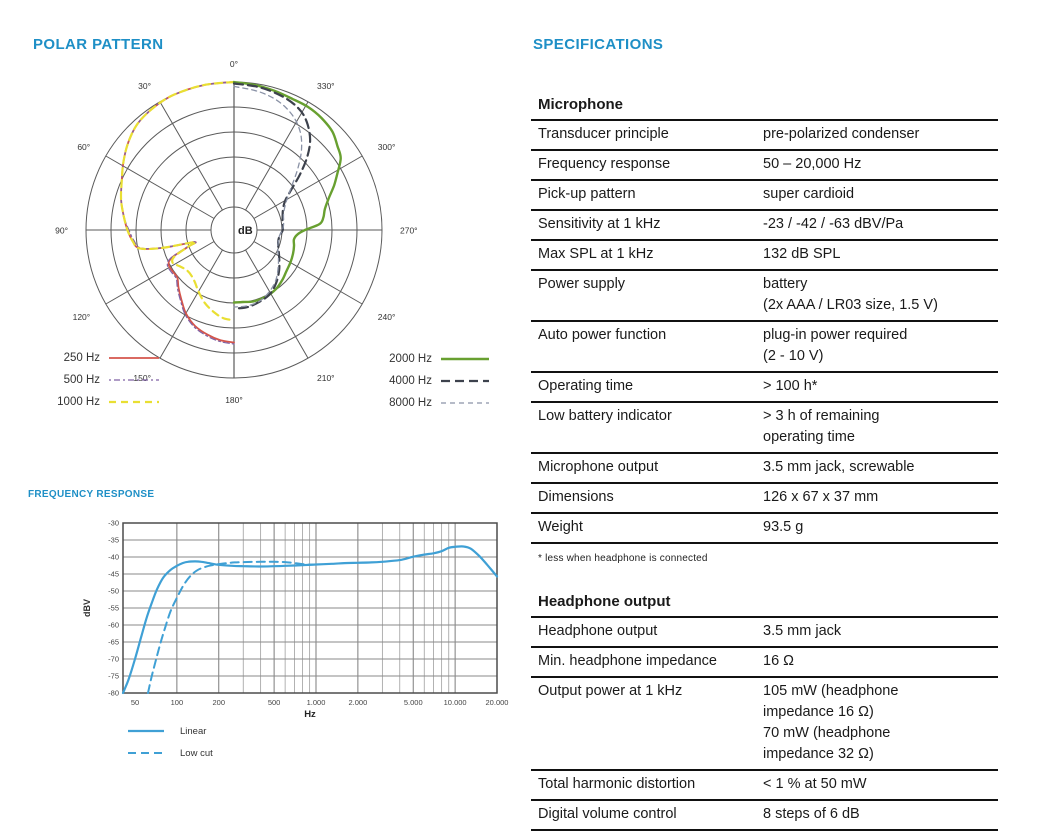 The width and height of the screenshot is (1042, 840). I want to click on polar-angle-label: 300°, so click(387, 147).